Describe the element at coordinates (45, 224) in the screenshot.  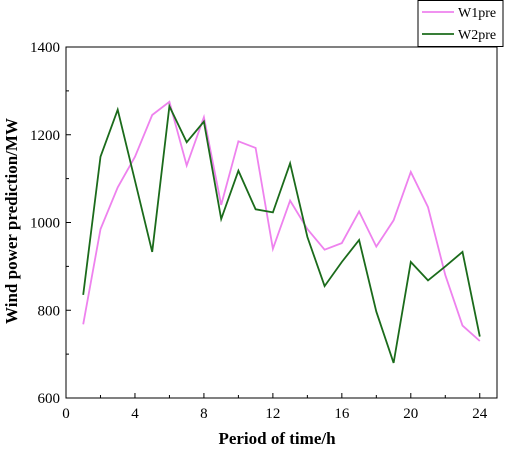
I see `y-tick-label: 1000` at that location.